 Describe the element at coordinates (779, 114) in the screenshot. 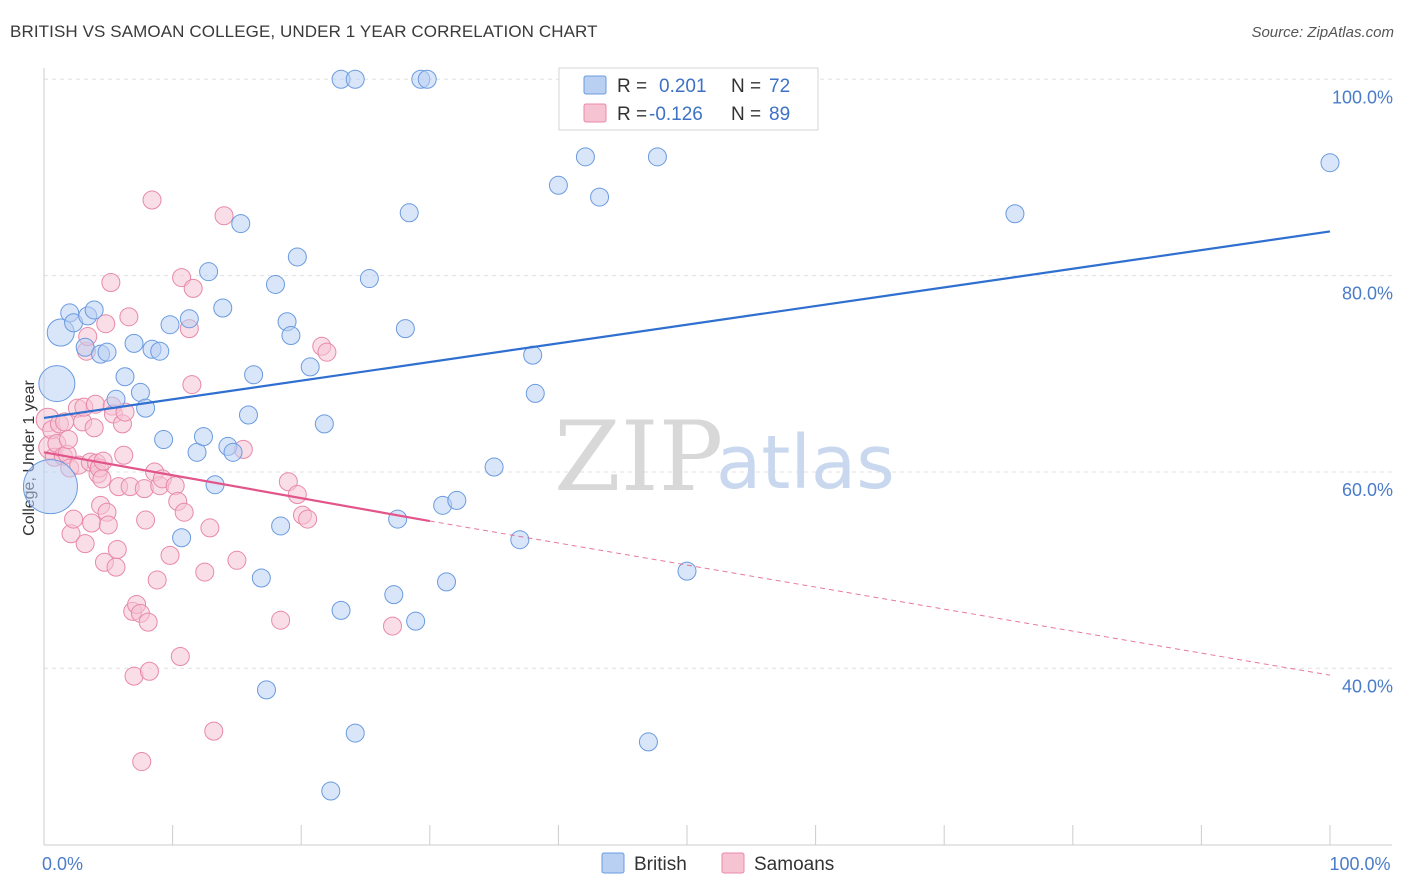

I see `samoan-n-value: 89` at that location.